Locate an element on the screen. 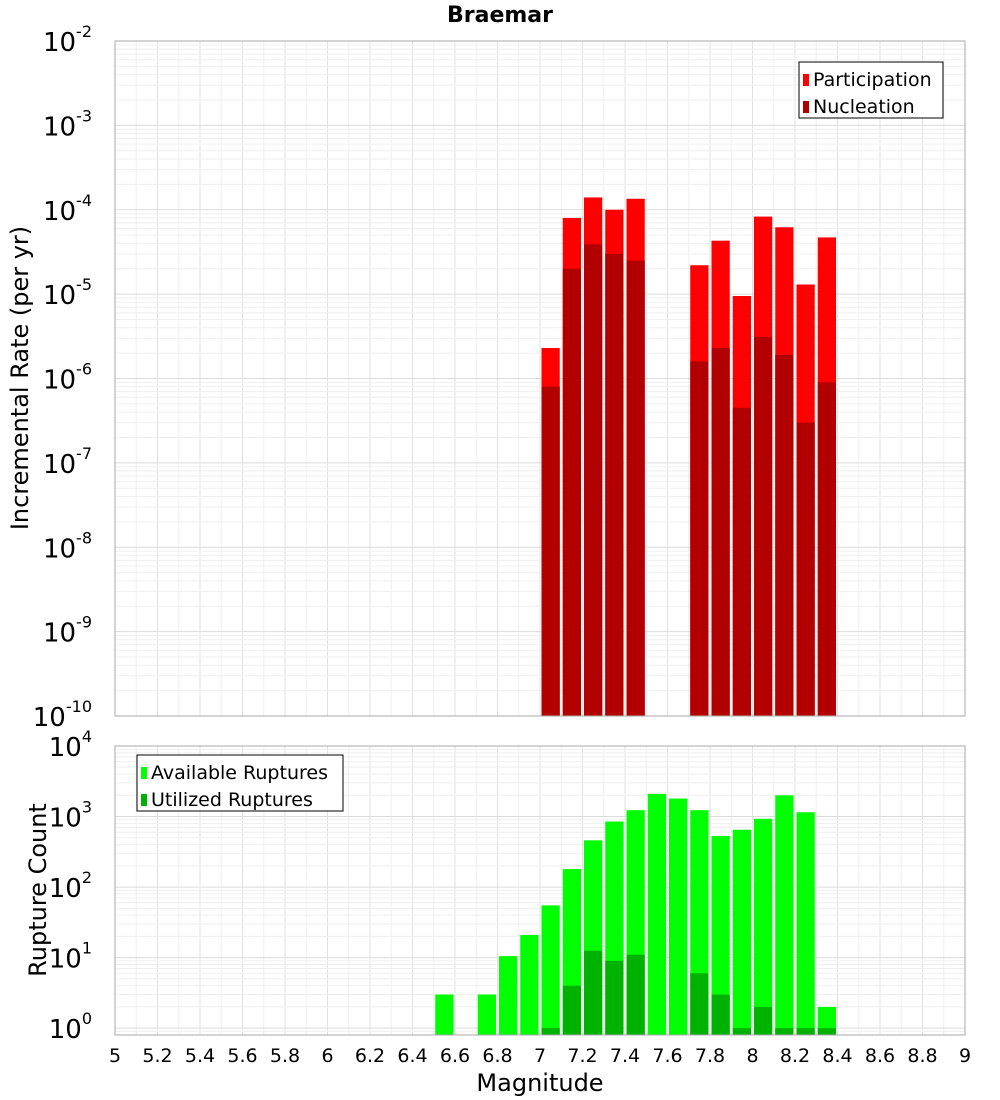 The height and width of the screenshot is (1100, 1000). x-tick-label: 5.2 is located at coordinates (157, 1056).